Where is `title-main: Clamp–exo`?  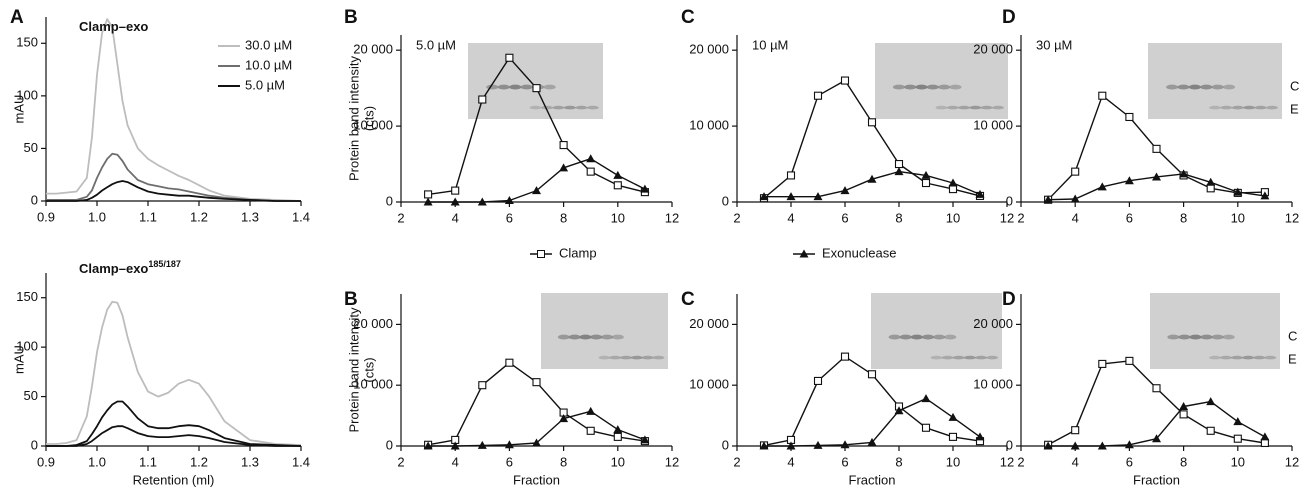 title-main: Clamp–exo is located at coordinates (113, 26).